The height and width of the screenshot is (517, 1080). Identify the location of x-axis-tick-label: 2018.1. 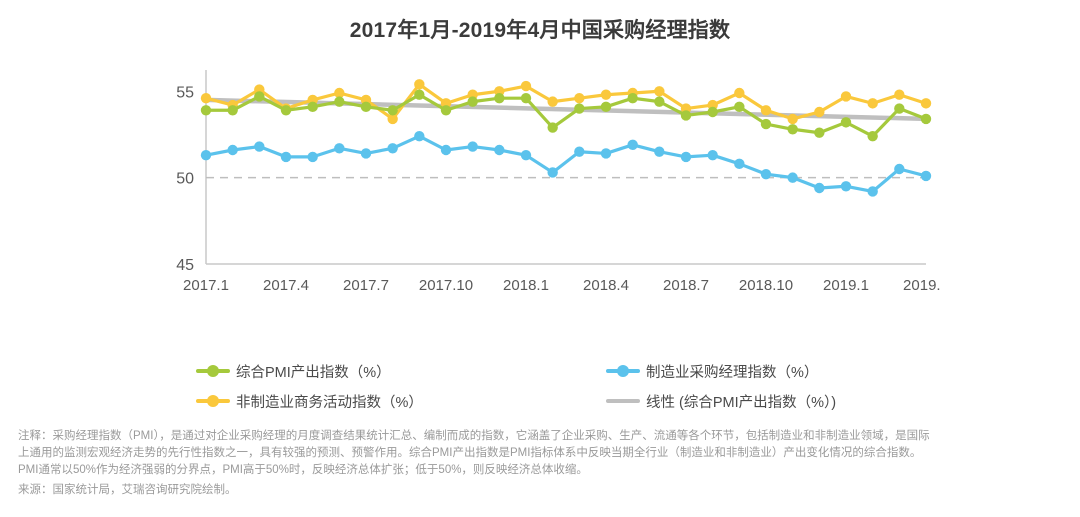
(526, 285).